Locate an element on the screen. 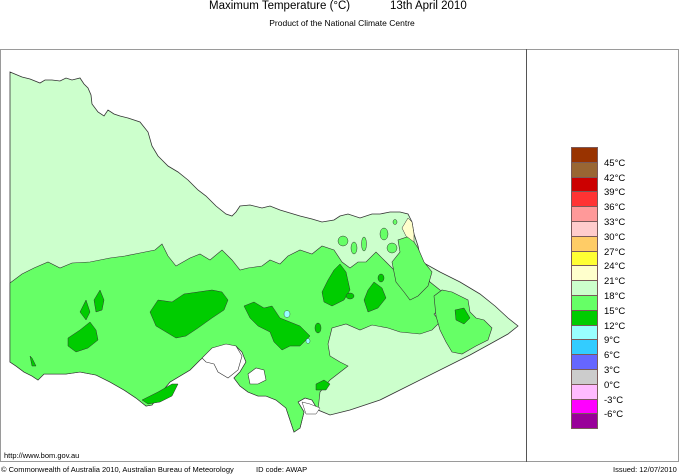 Image resolution: width=680 pixels, height=474 pixels. legend-label: 9°C is located at coordinates (612, 341).